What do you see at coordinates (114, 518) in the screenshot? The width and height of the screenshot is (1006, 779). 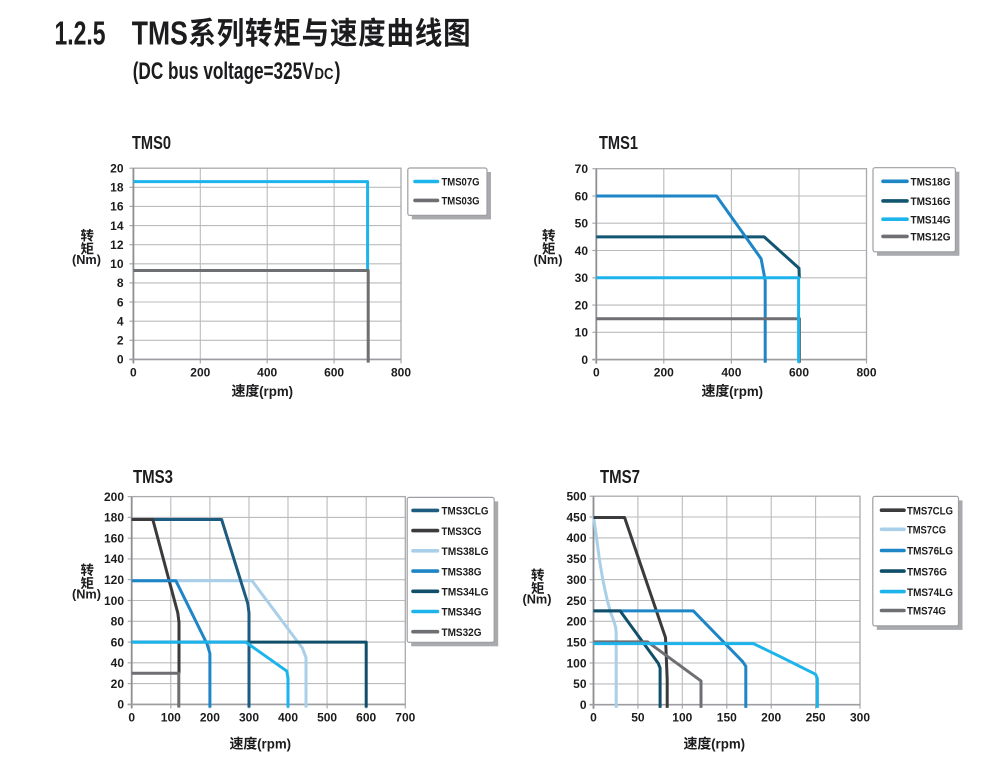 I see `svg-text: 180` at bounding box center [114, 518].